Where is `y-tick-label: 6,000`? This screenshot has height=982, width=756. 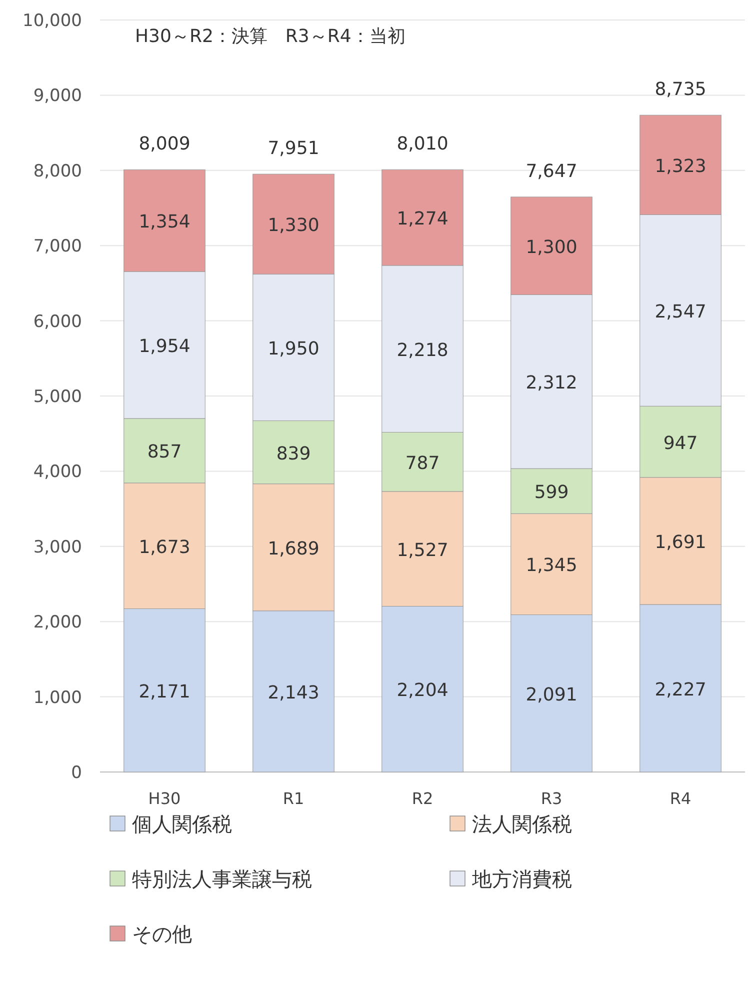 y-tick-label: 6,000 is located at coordinates (57, 322).